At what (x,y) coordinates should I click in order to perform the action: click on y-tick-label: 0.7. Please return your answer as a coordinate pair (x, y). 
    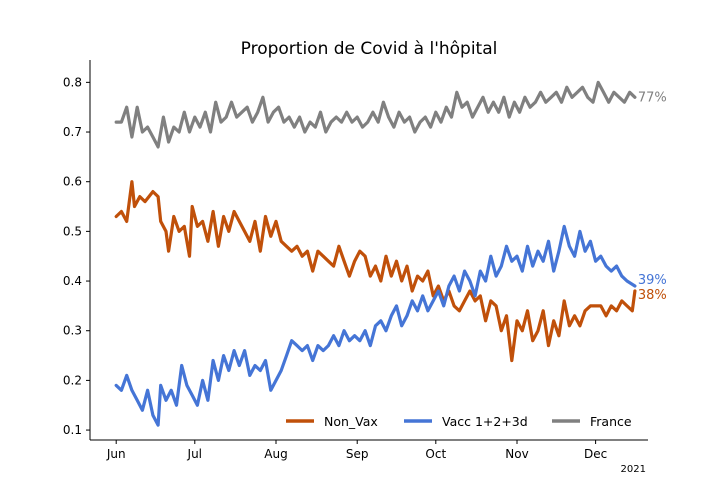
    Looking at the image, I should click on (72, 132).